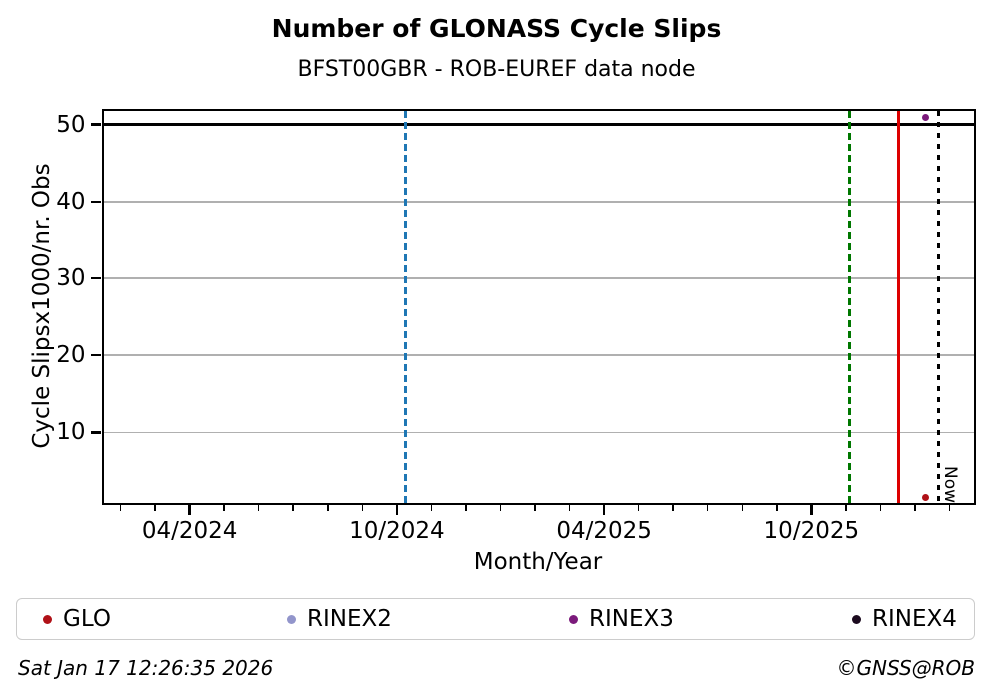 This screenshot has height=699, width=993. I want to click on footer-credit: ©GNSS@ROB, so click(906, 668).